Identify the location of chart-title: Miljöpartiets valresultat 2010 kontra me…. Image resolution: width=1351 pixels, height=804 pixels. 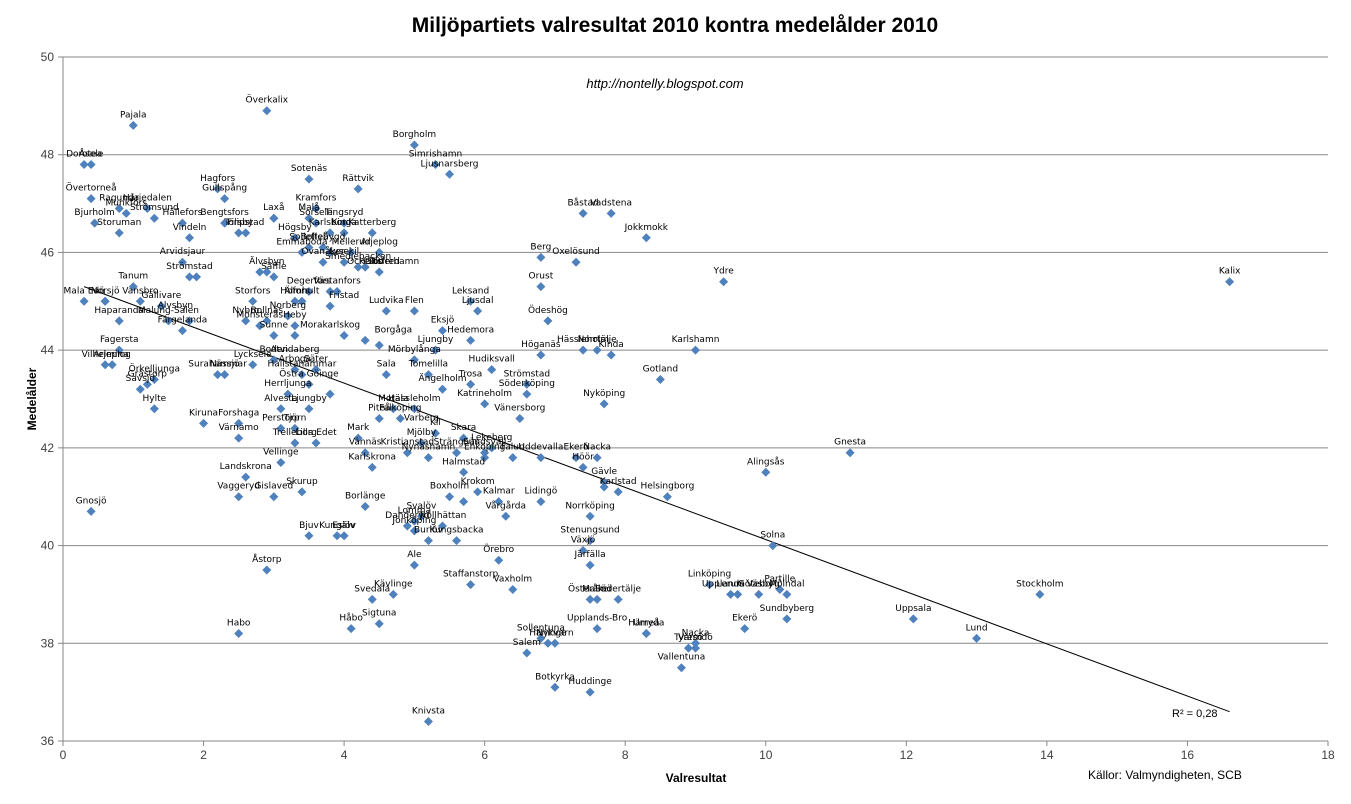
(675, 25).